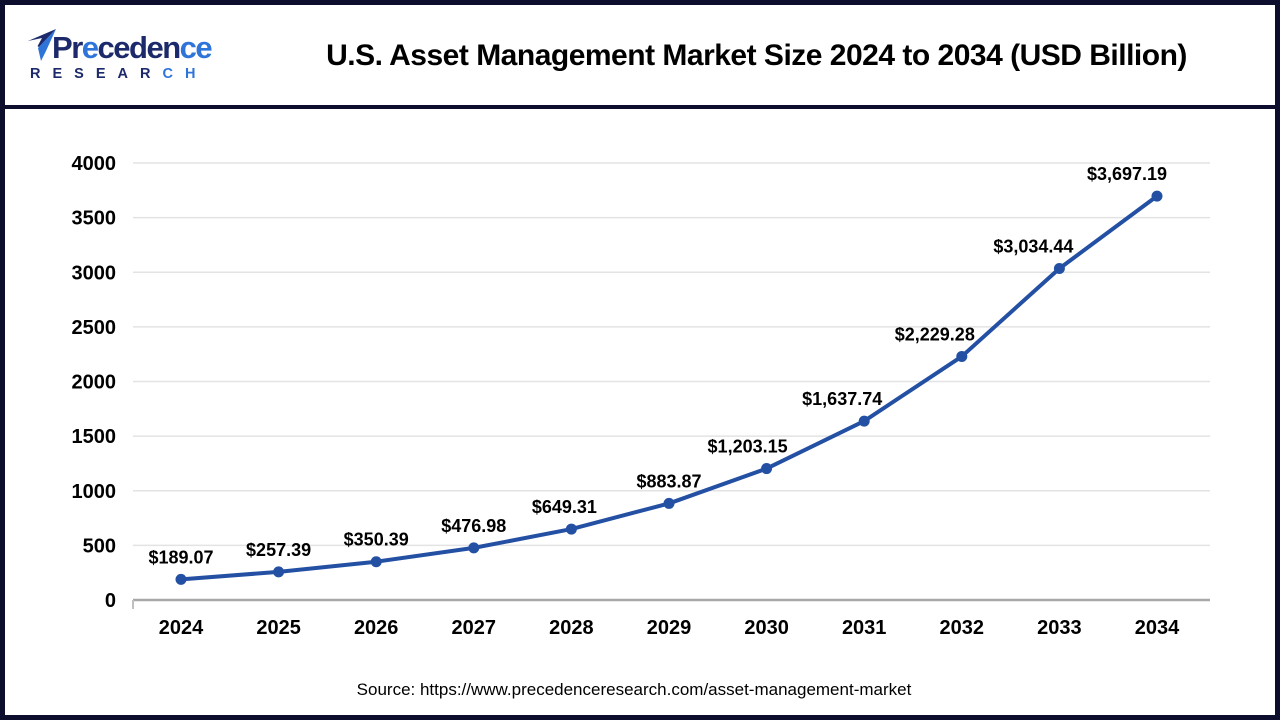 The width and height of the screenshot is (1280, 720). What do you see at coordinates (180, 557) in the screenshot?
I see `data-point-label: $189.07` at bounding box center [180, 557].